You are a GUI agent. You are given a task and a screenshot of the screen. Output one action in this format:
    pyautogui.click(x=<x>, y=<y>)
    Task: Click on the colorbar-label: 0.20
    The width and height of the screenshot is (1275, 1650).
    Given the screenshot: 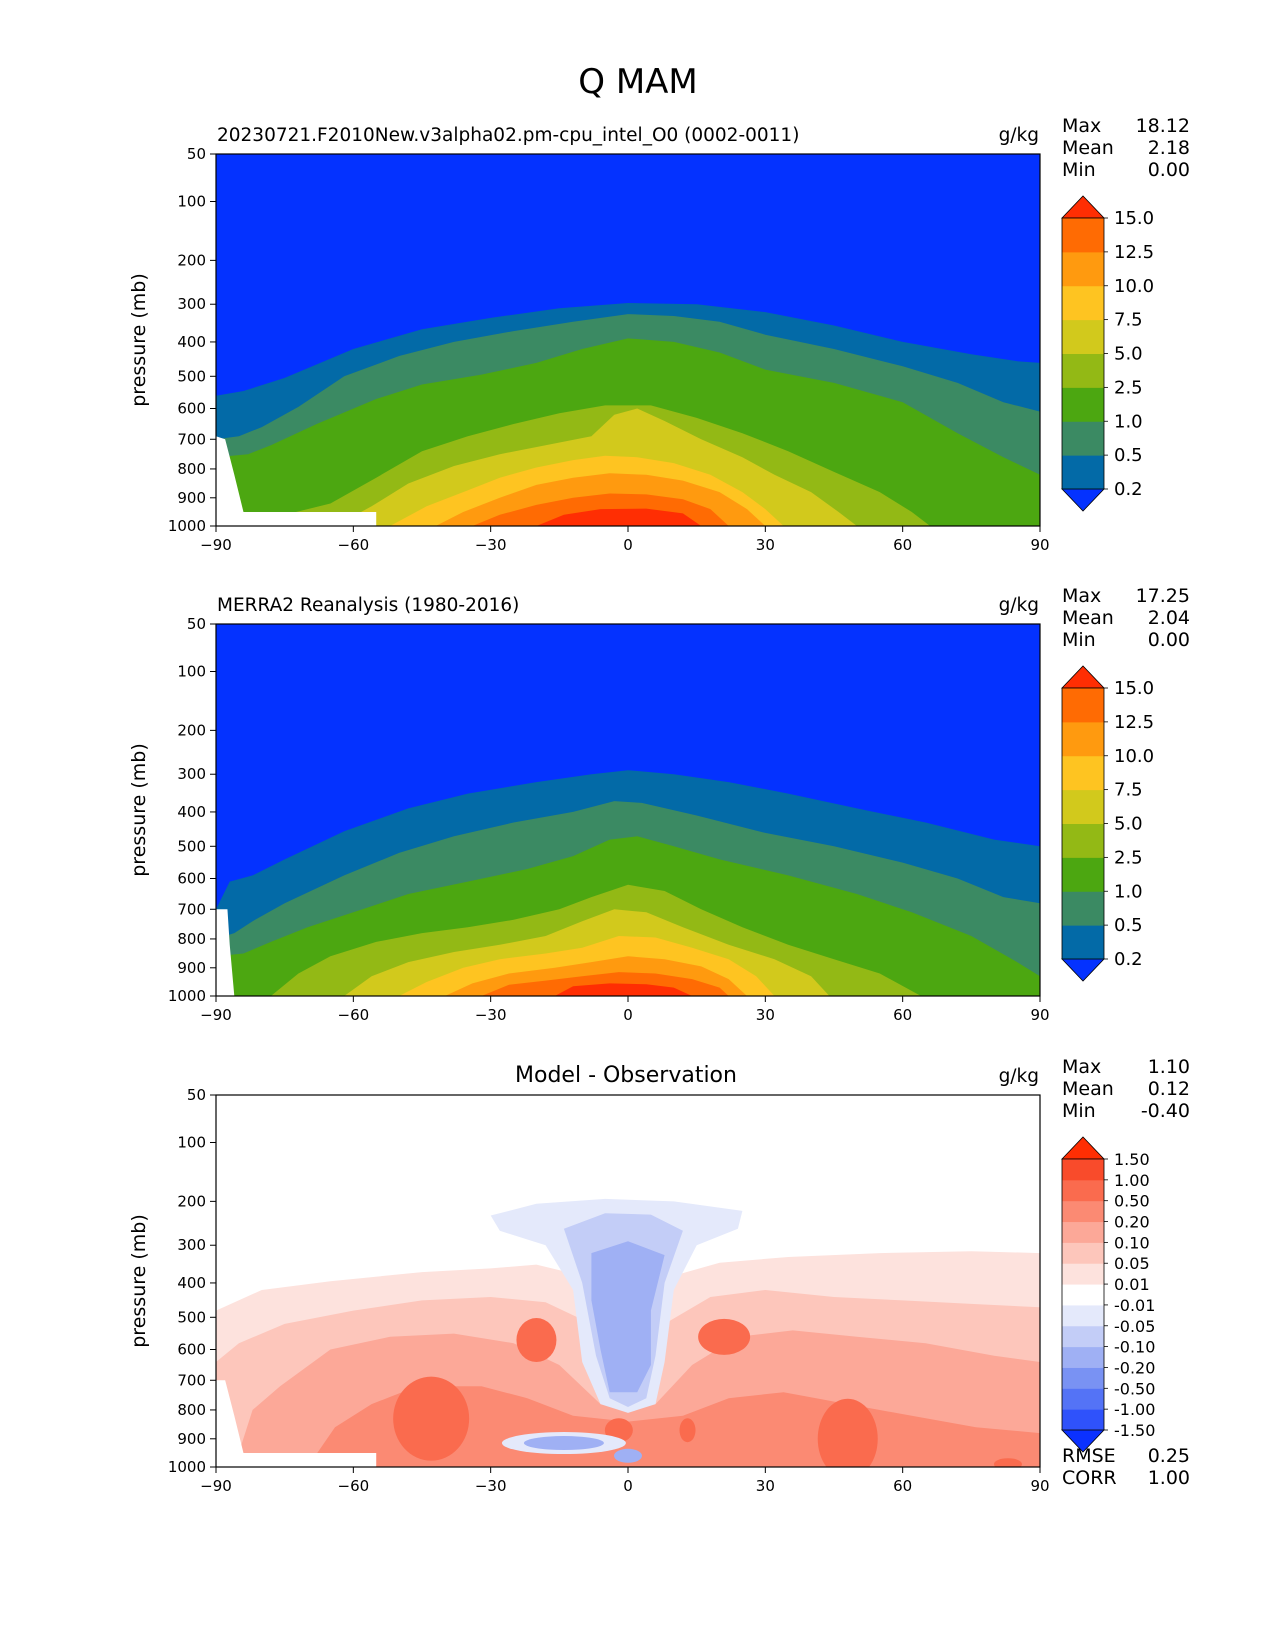 What is the action you would take?
    pyautogui.click(x=1132, y=1222)
    